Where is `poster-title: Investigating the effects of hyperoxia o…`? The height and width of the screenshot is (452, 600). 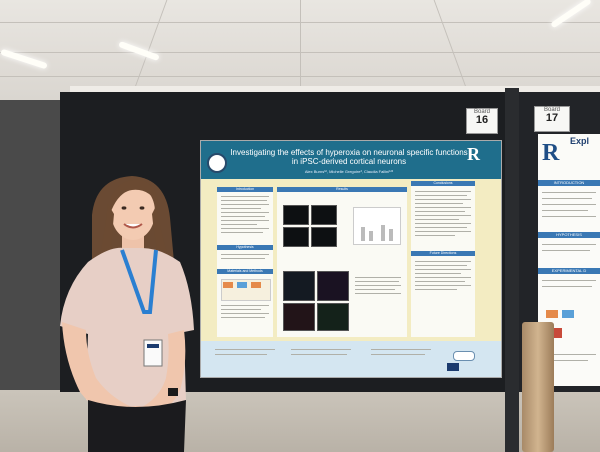 poster-title: Investigating the effects of hyperoxia o… is located at coordinates (349, 157).